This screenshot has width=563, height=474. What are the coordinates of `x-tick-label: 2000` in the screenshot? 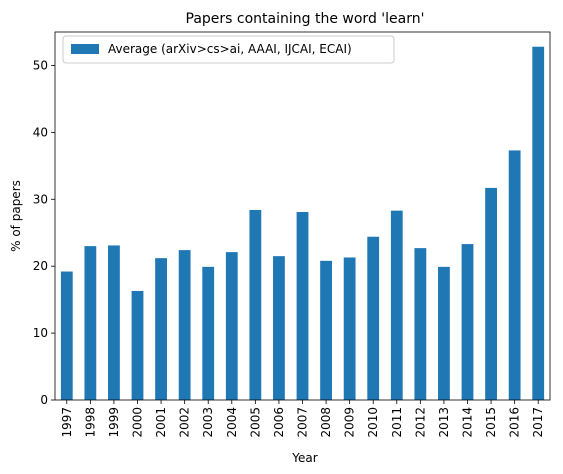 It's located at (138, 422).